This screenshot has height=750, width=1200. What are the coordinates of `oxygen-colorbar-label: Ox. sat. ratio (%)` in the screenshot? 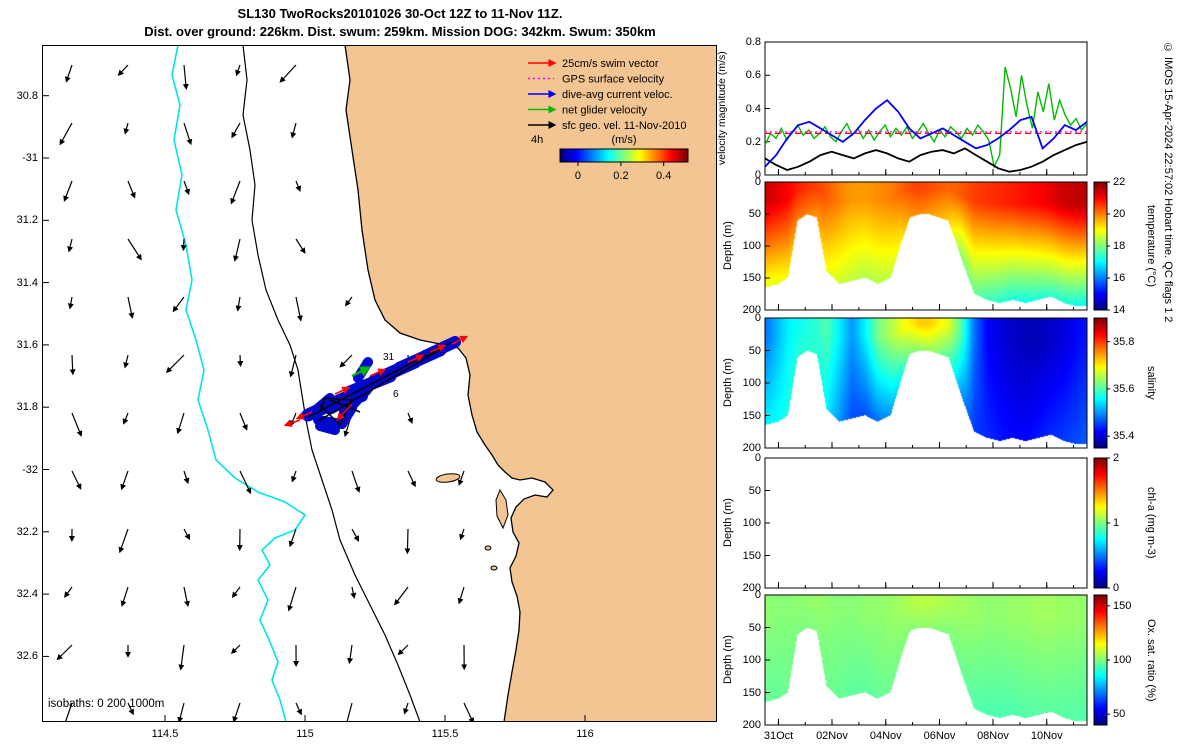 It's located at (1151, 660).